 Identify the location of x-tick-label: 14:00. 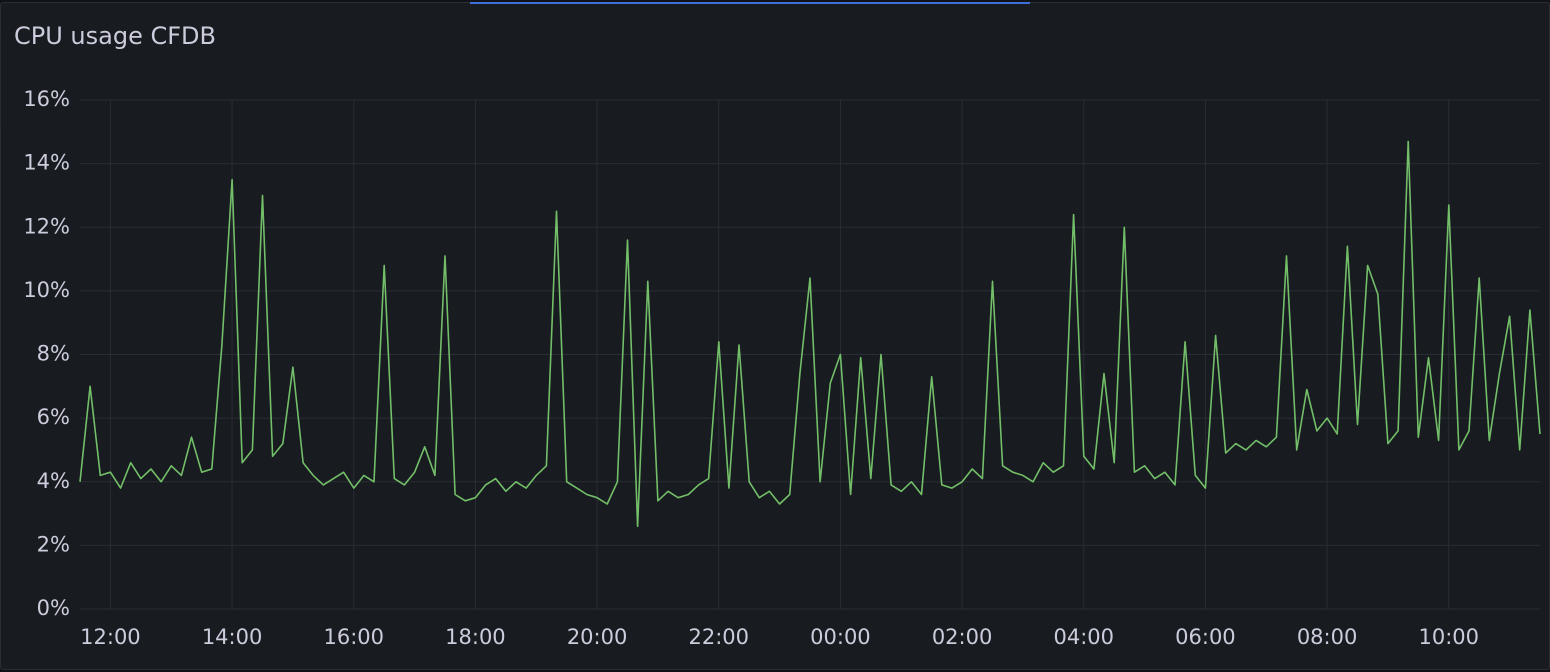
(232, 637).